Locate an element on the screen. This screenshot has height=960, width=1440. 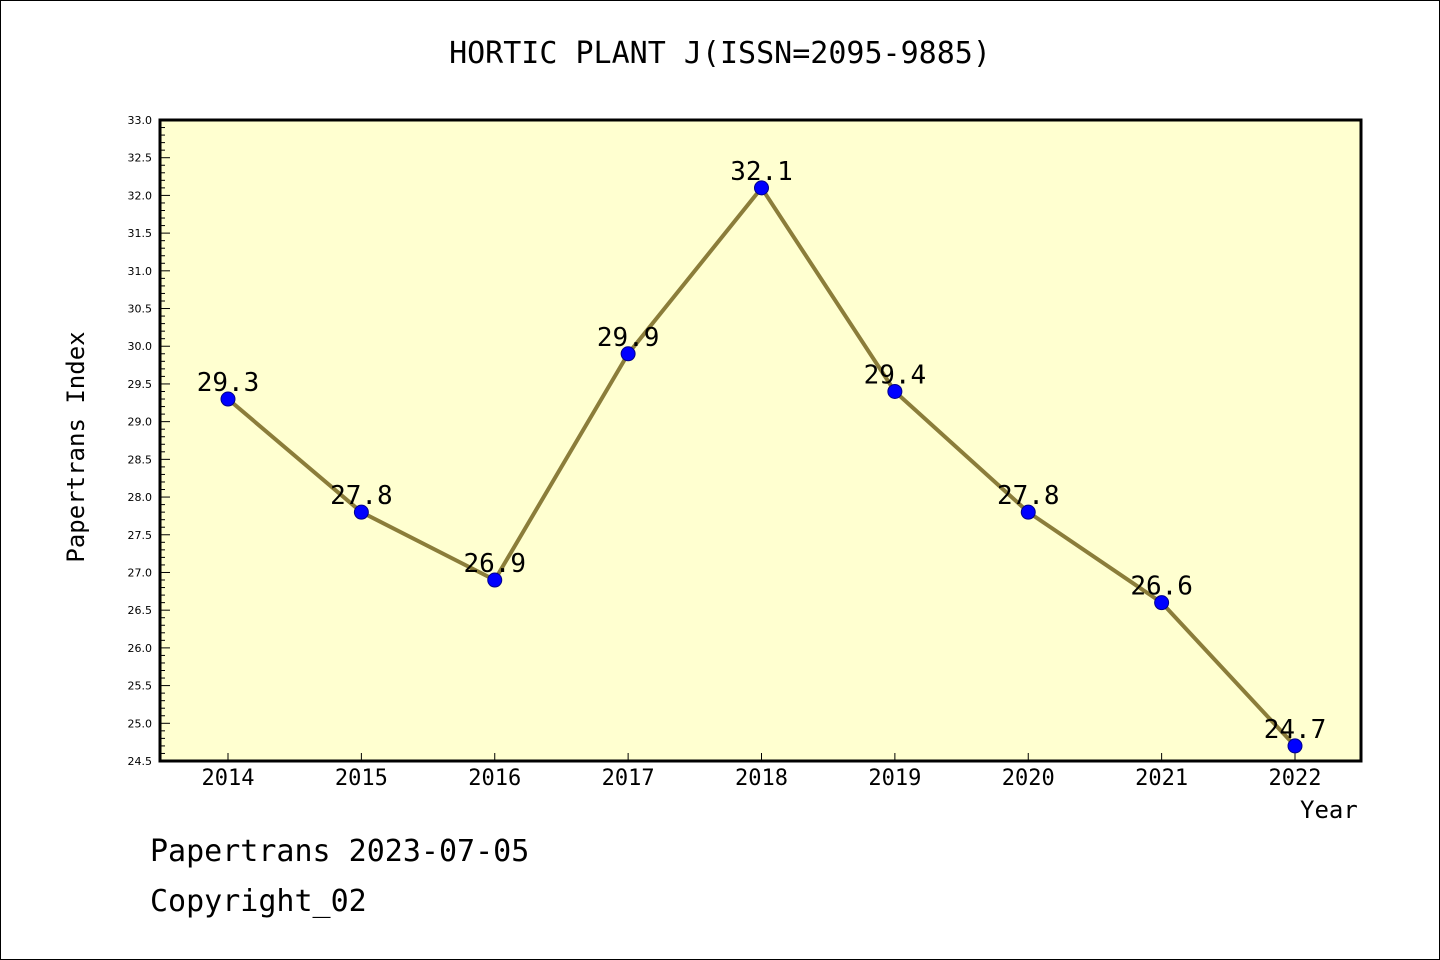
data-label: 26.9 is located at coordinates (494, 564).